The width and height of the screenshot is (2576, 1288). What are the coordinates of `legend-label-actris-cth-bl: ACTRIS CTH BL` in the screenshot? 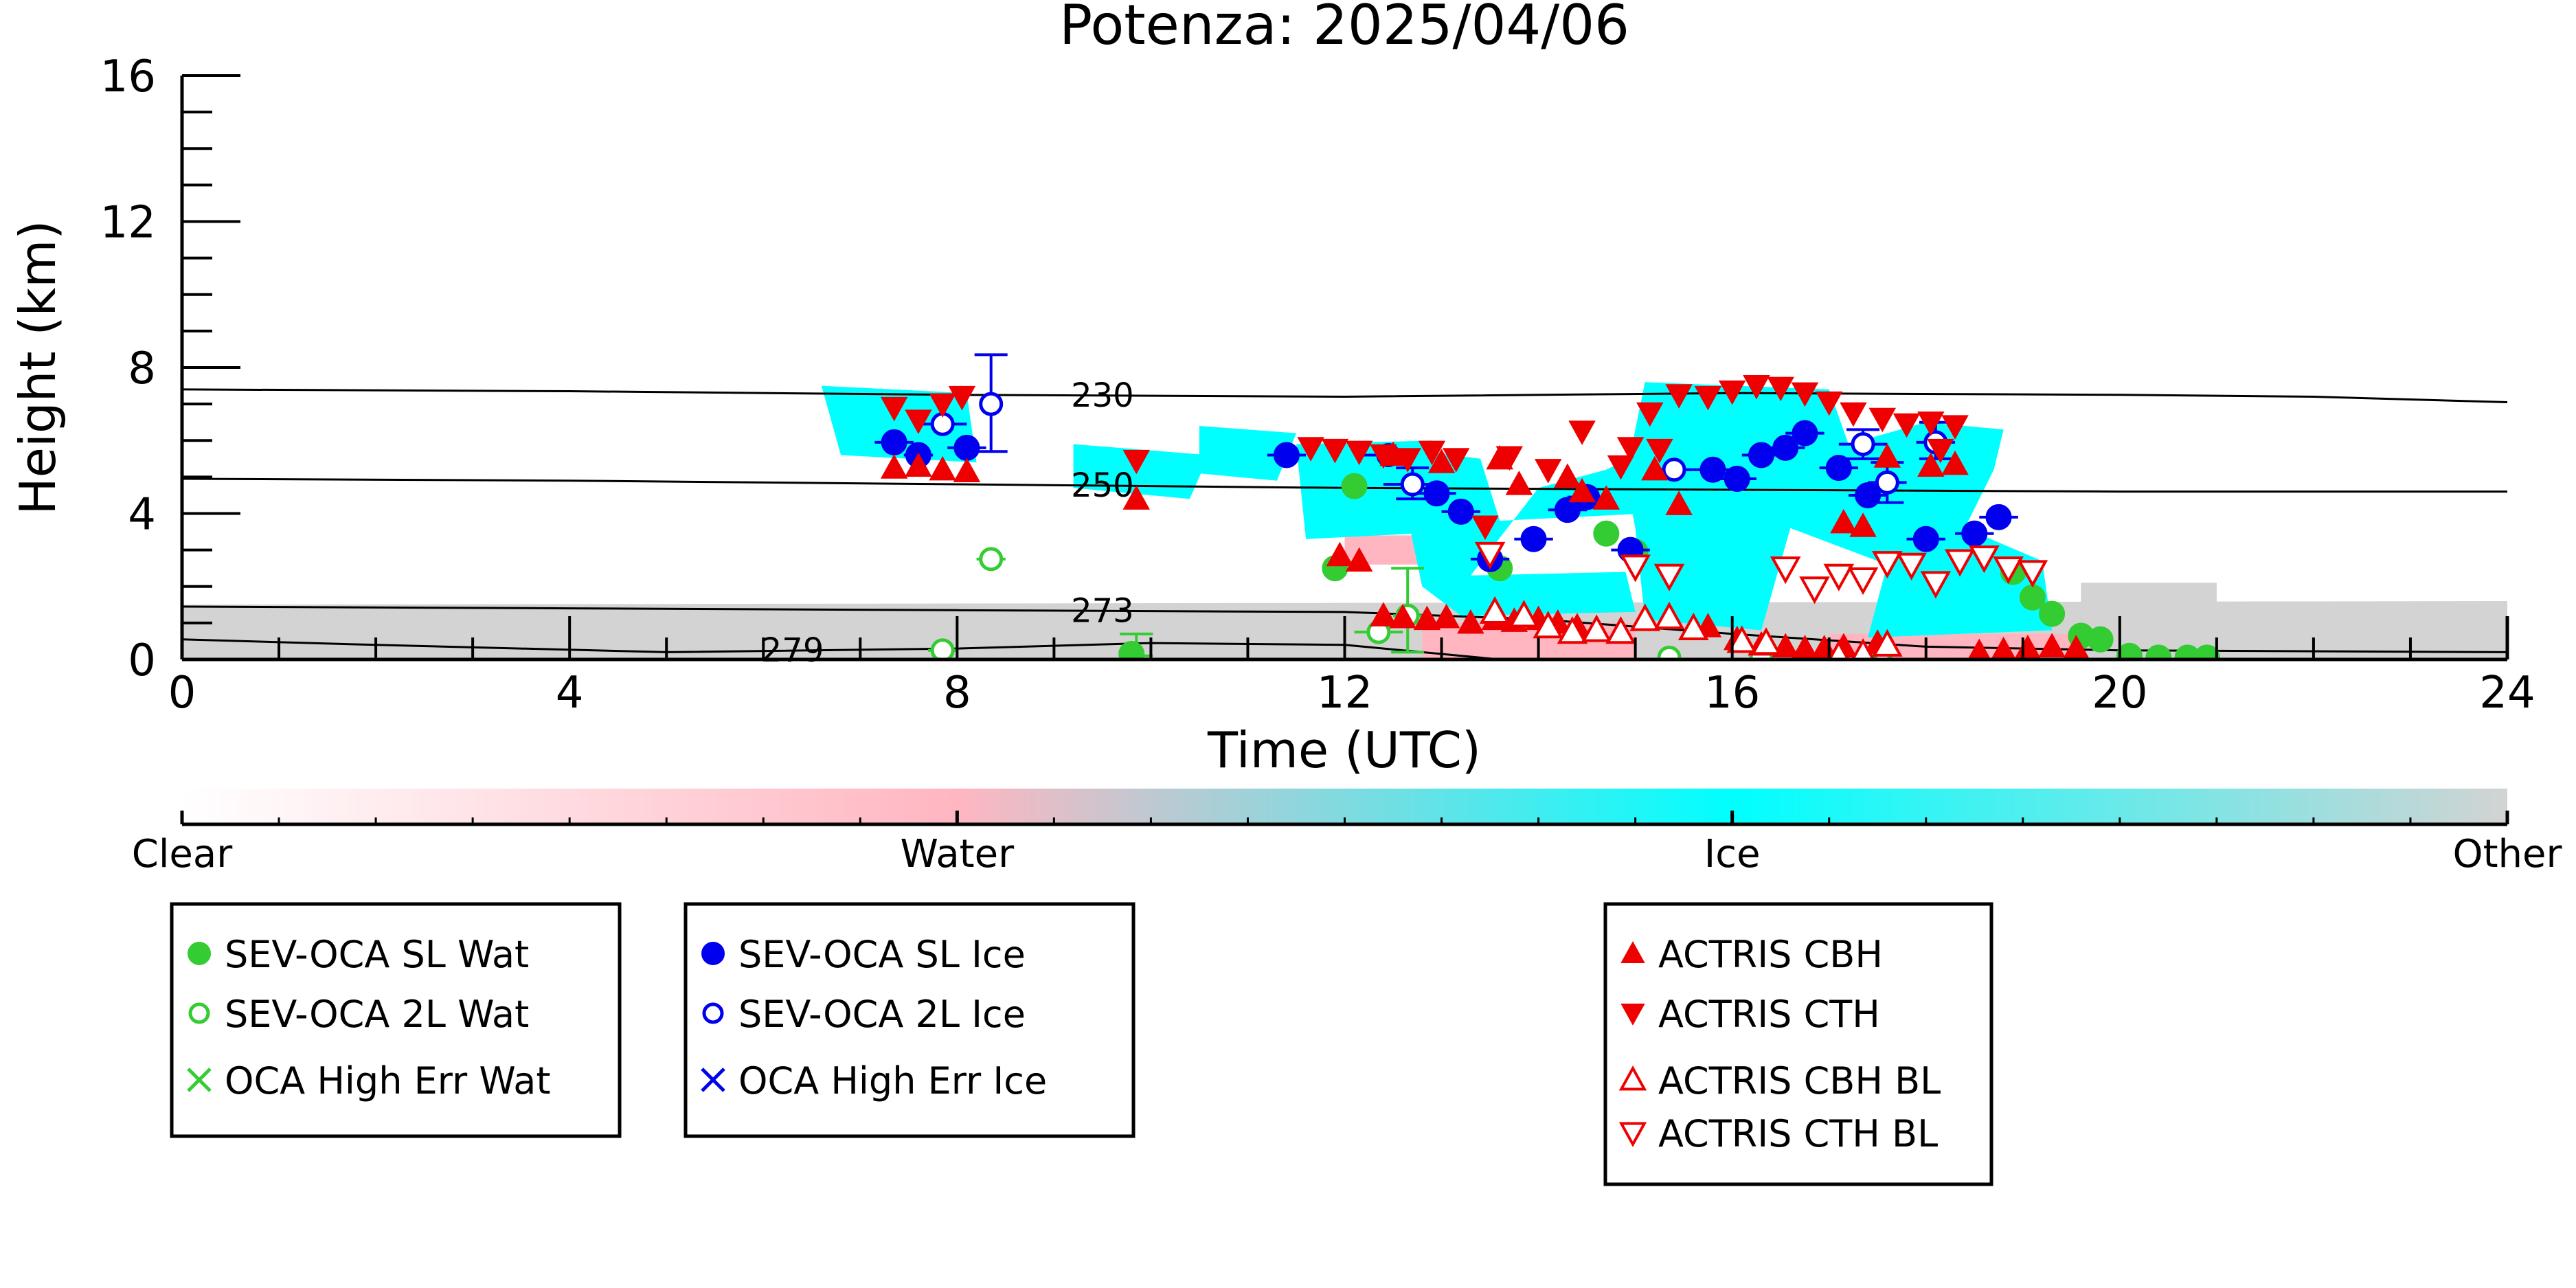 It's located at (1798, 1133).